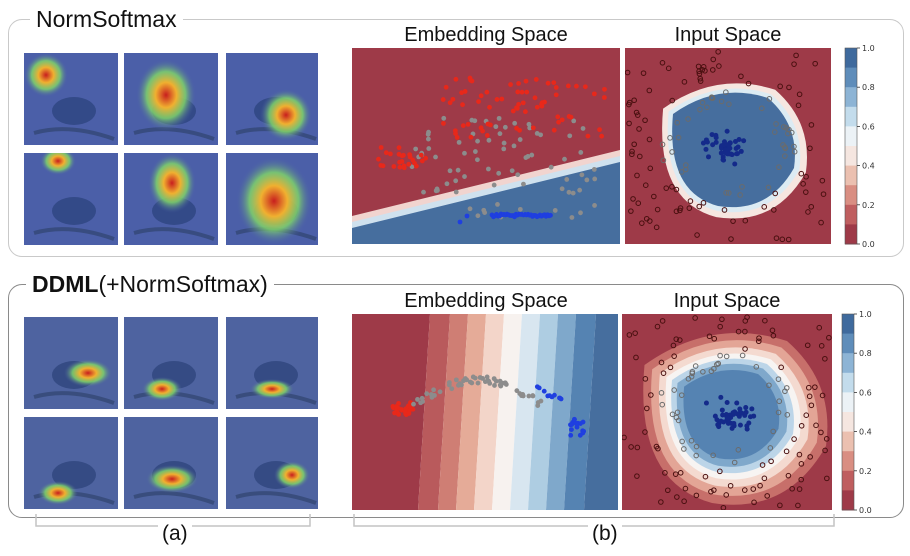  I want to click on normsoftmax-panel-title: NormSoftmax, so click(106, 19).